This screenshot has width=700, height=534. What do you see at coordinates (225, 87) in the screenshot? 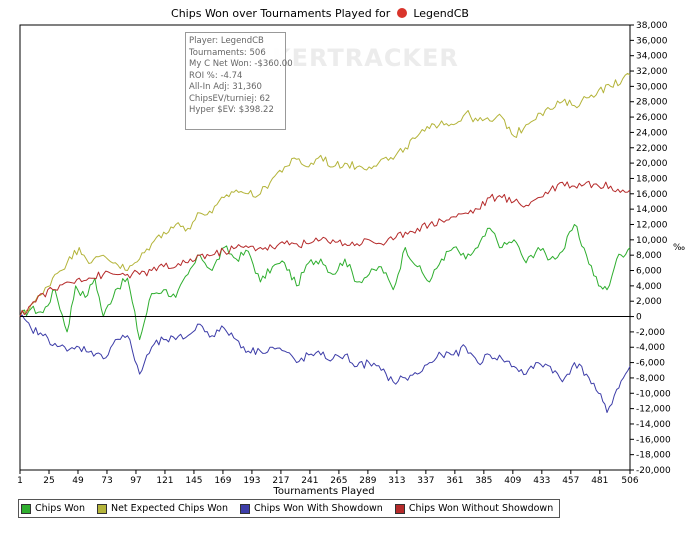
I see `tooltip-line-allin-adj: All-In Adj: 31,360` at bounding box center [225, 87].